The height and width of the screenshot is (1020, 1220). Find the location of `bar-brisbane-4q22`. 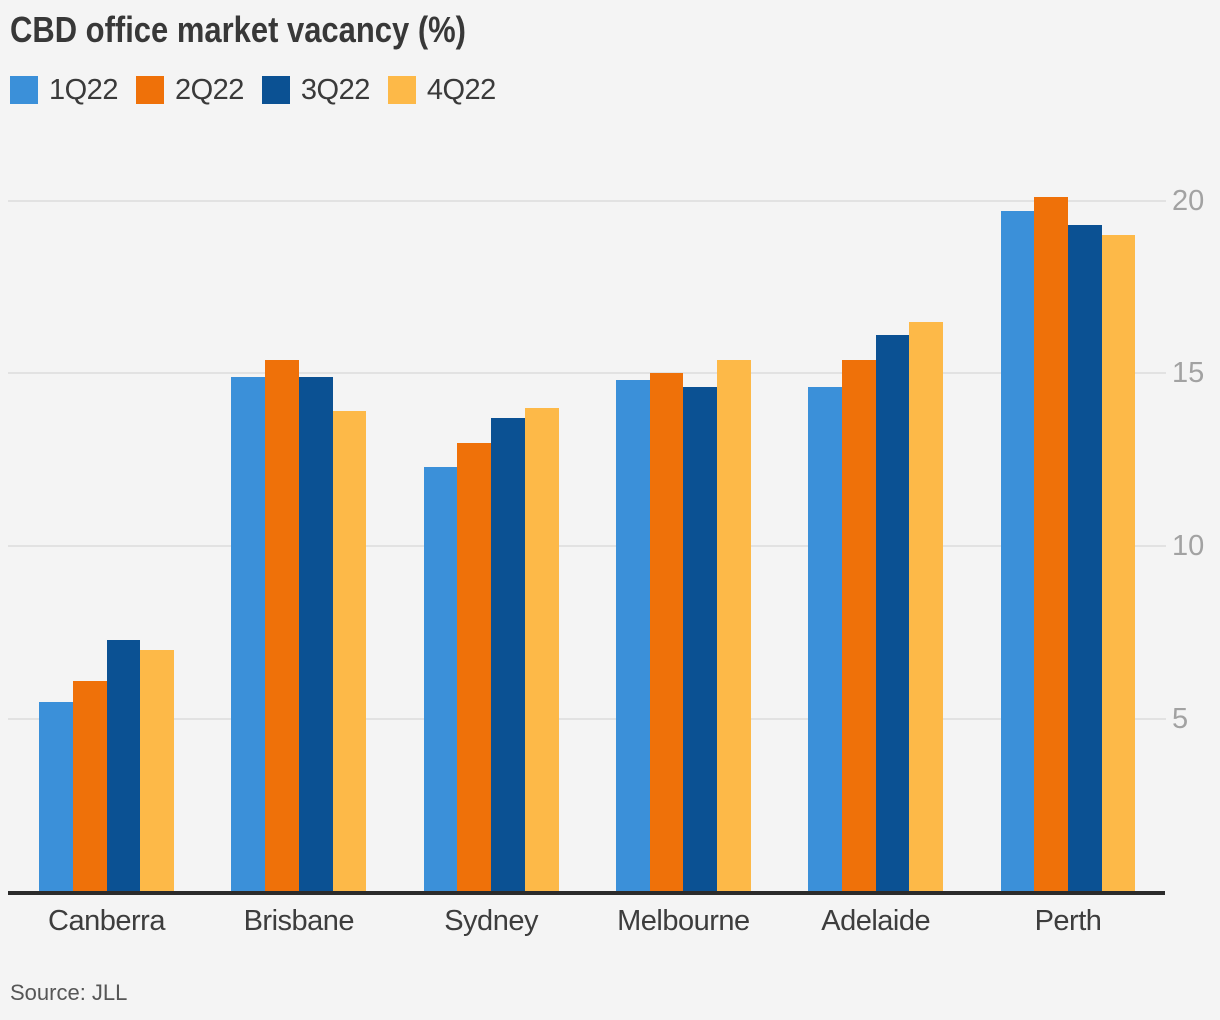

bar-brisbane-4q22 is located at coordinates (349, 651).